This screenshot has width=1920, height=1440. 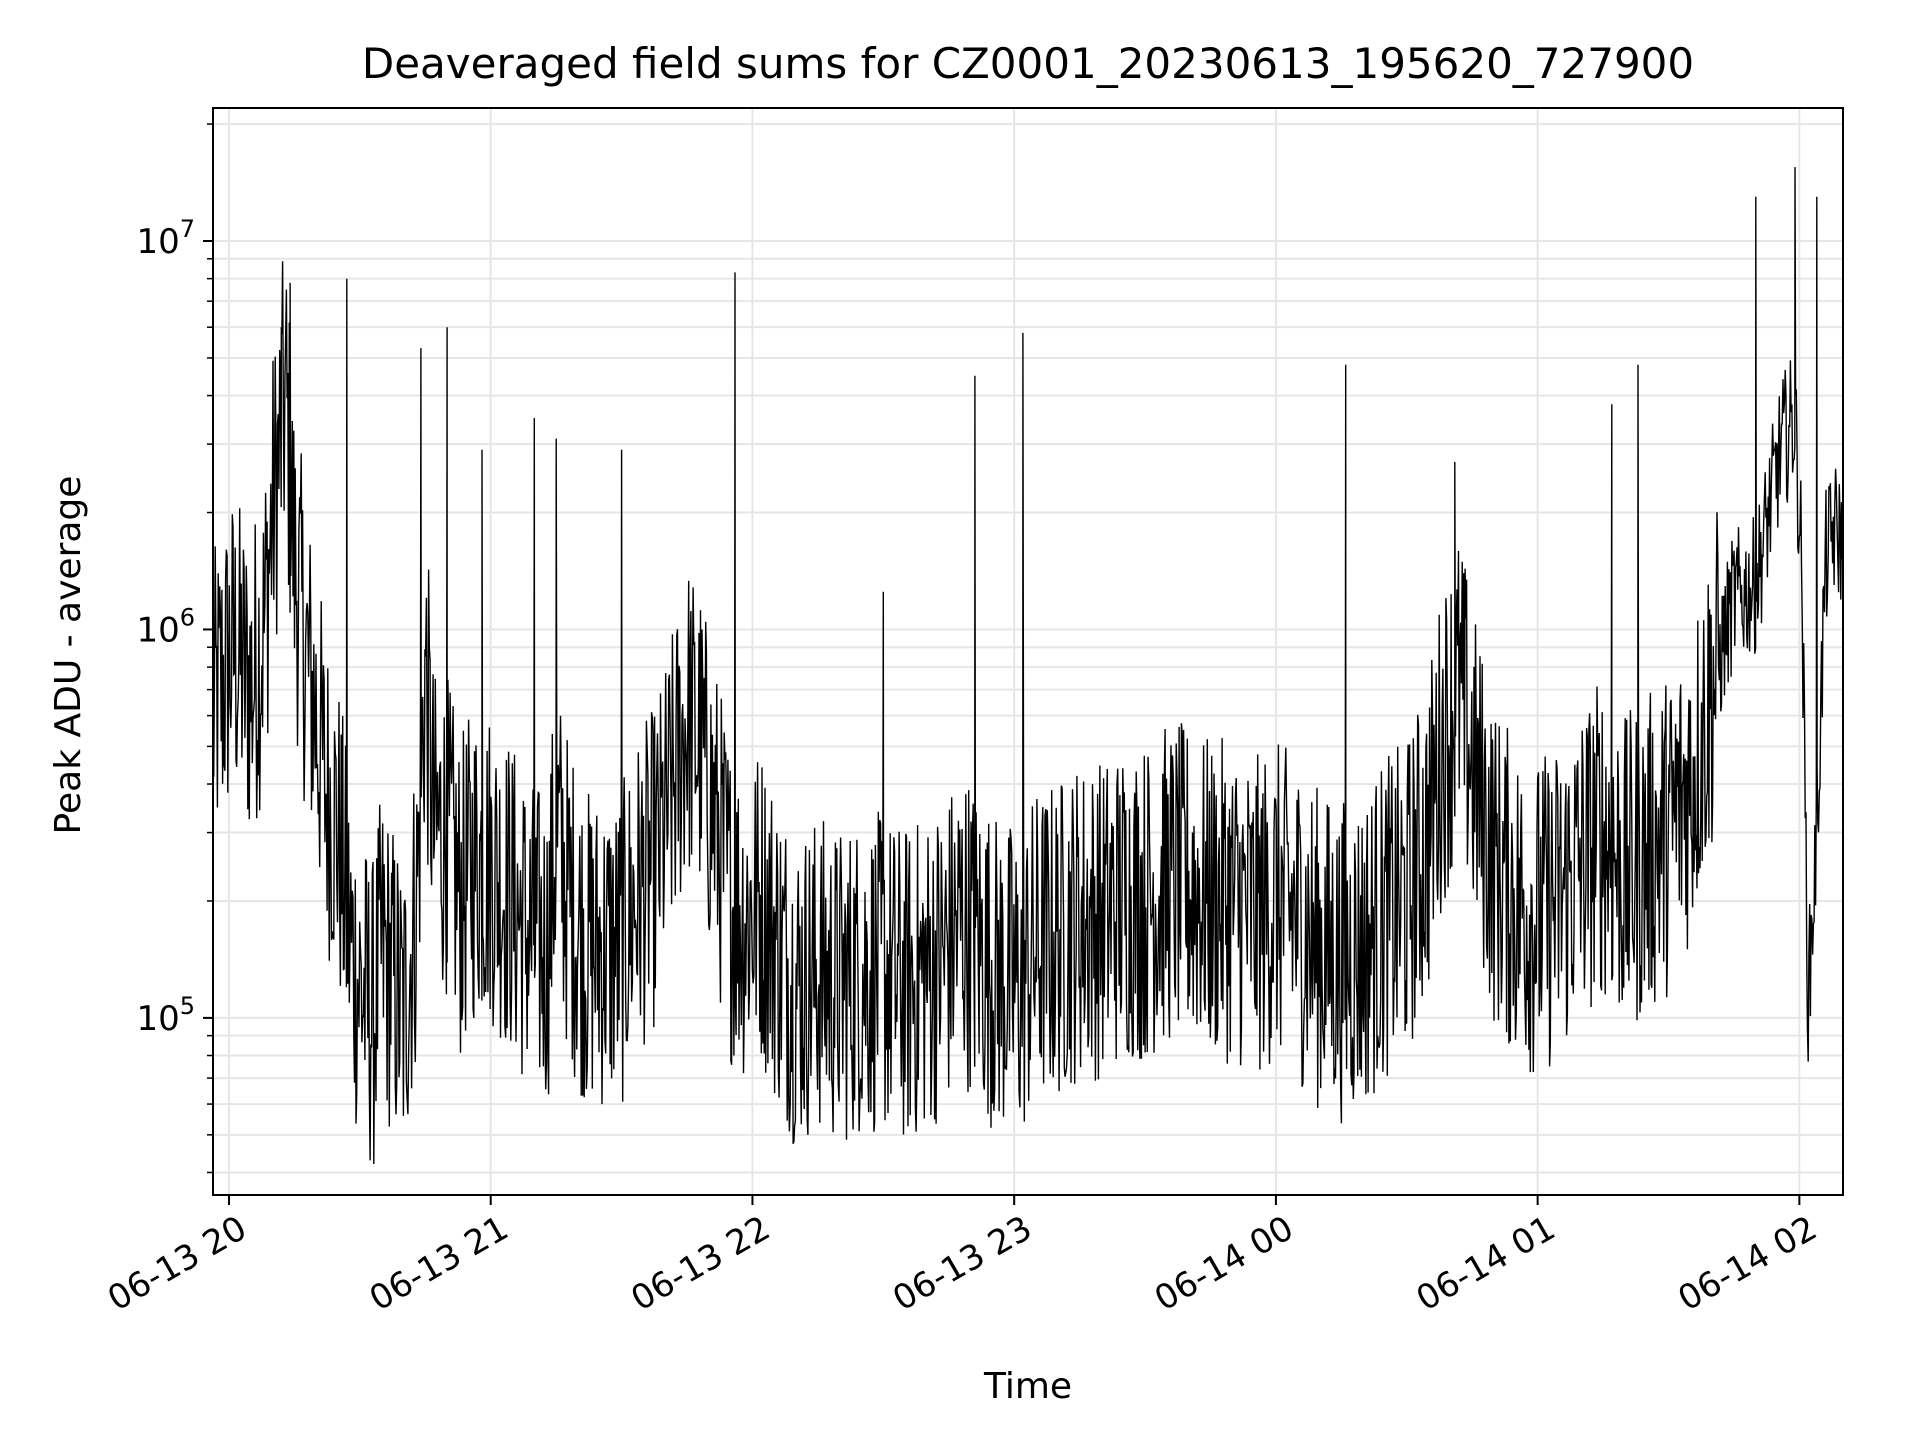 I want to click on y-tick-label: 10⁵, so click(x=165, y=1015).